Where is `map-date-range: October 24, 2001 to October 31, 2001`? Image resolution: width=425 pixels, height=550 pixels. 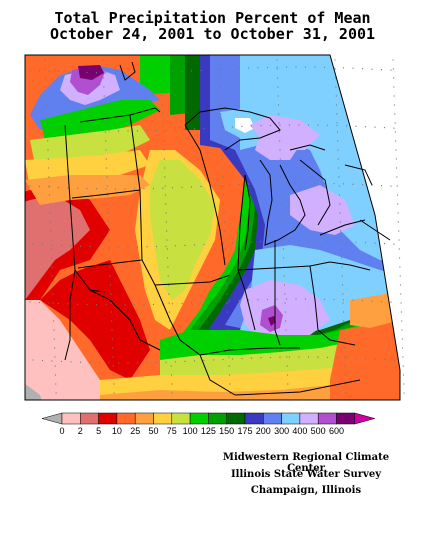 map-date-range: October 24, 2001 to October 31, 2001 is located at coordinates (212, 34).